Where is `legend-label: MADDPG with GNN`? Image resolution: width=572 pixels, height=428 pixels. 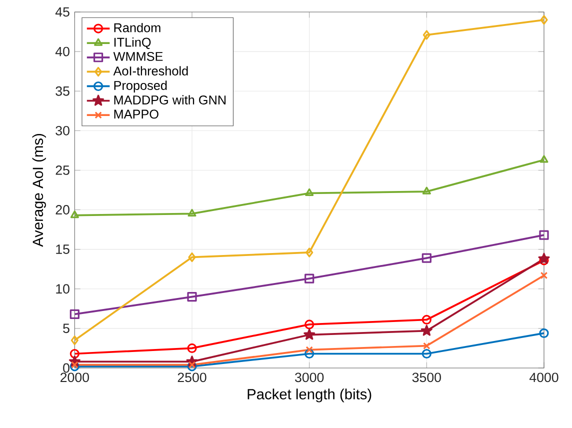
legend-label: MADDPG with GNN is located at coordinates (170, 99).